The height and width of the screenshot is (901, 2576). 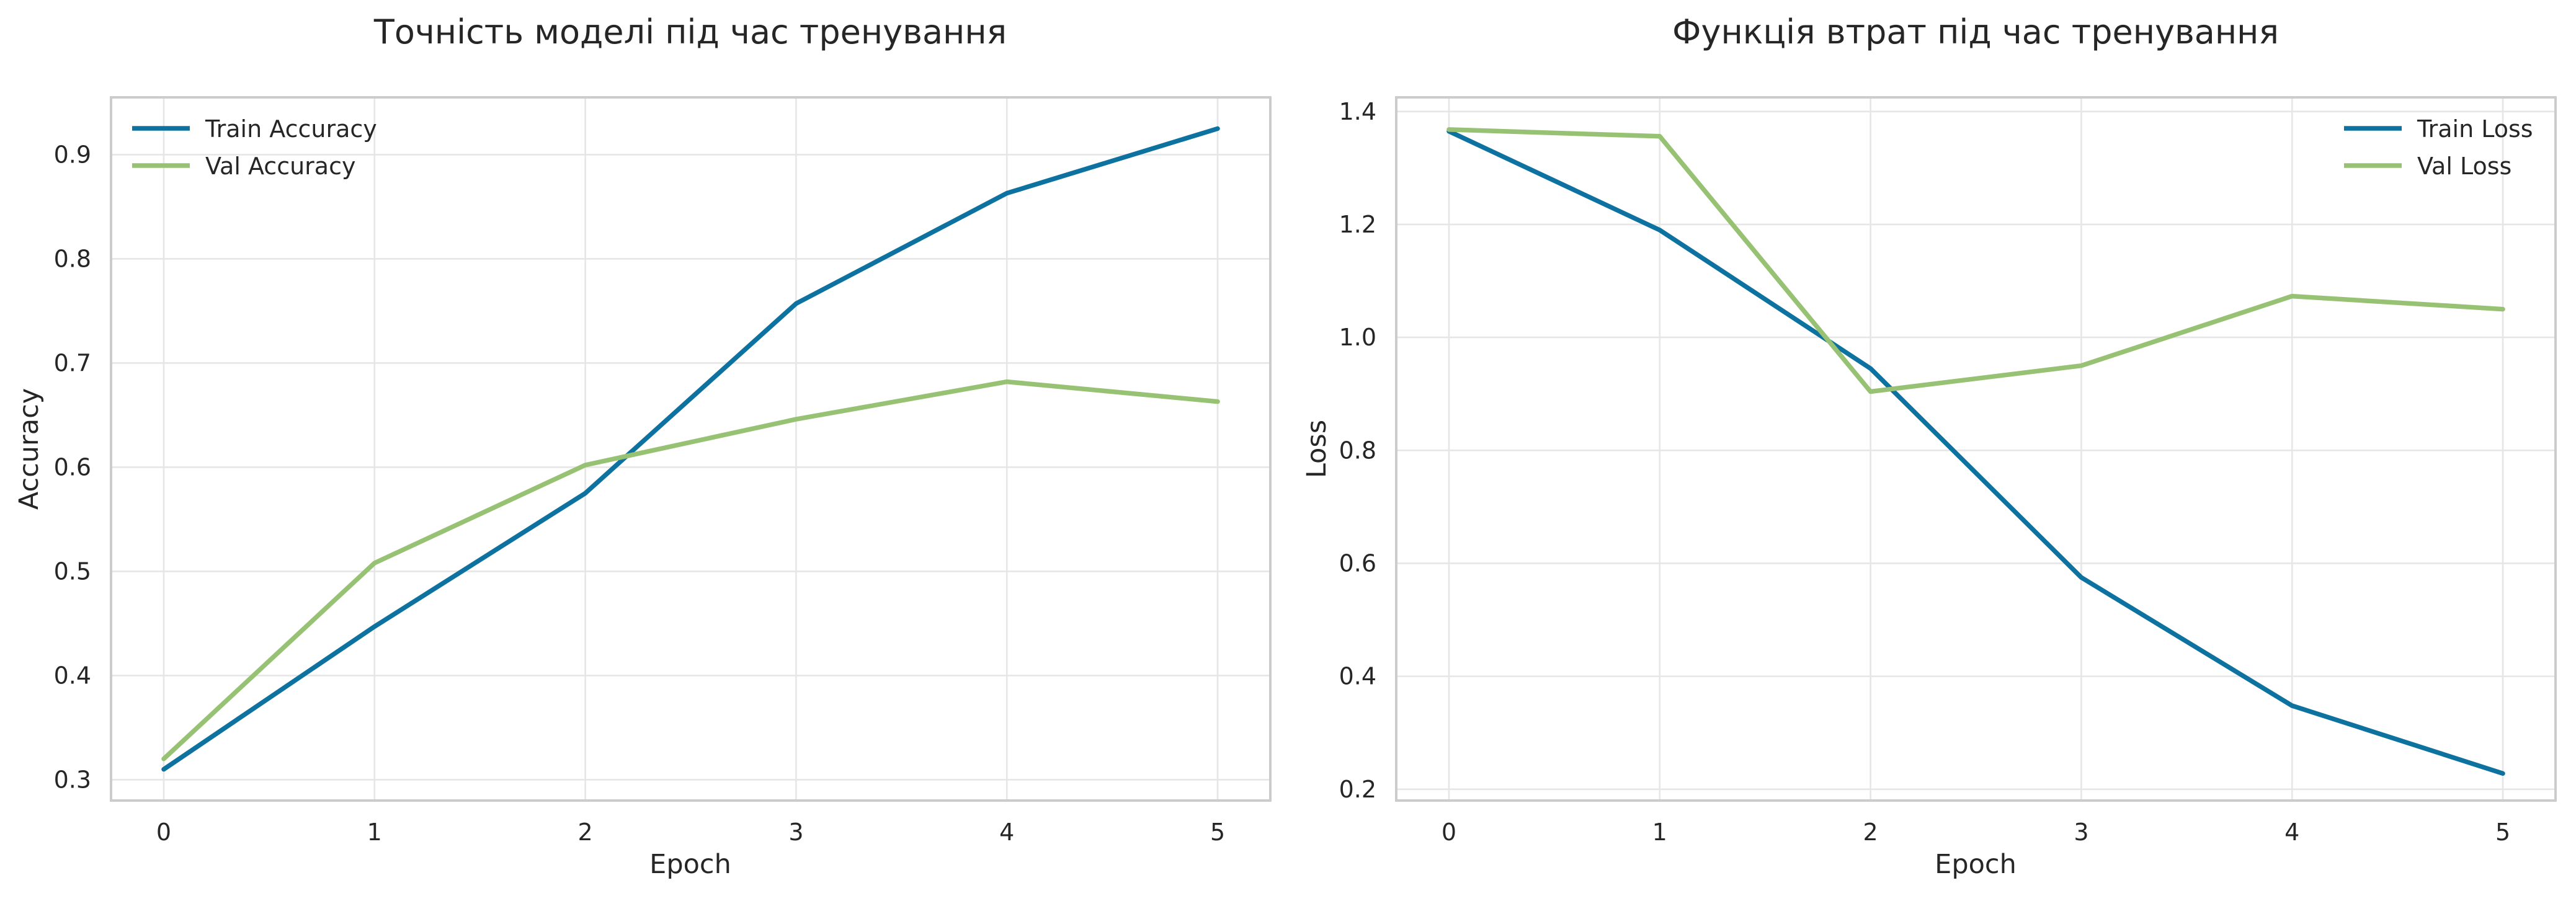 I want to click on accuracy-x-tick-label: 2, so click(x=584, y=832).